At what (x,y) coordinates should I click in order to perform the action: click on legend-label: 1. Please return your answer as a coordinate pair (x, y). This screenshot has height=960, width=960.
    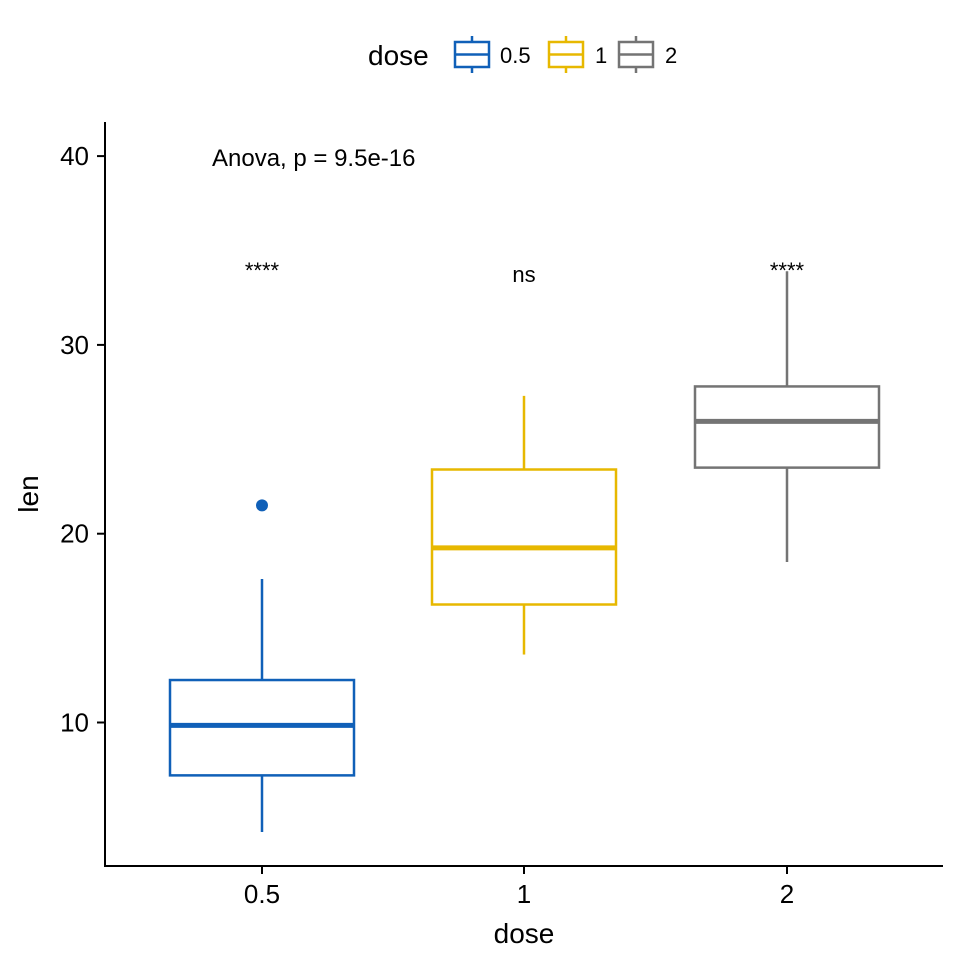
    Looking at the image, I should click on (601, 55).